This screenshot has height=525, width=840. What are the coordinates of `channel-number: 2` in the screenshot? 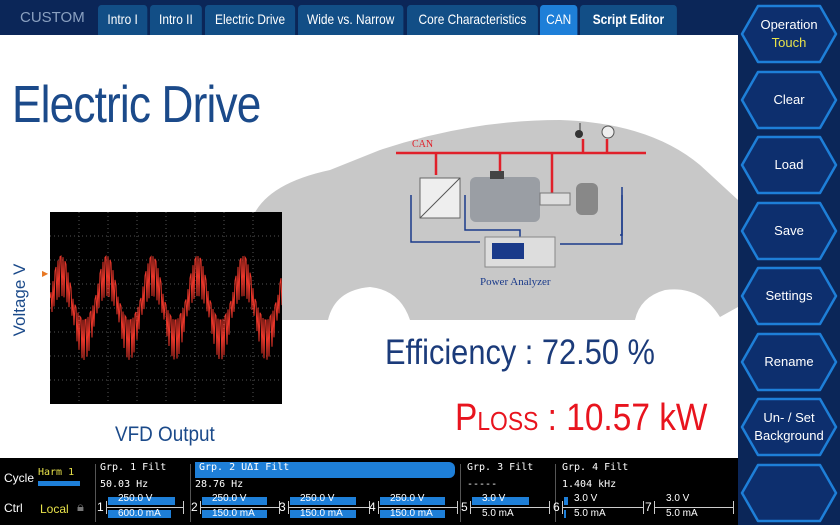 It's located at (194, 507).